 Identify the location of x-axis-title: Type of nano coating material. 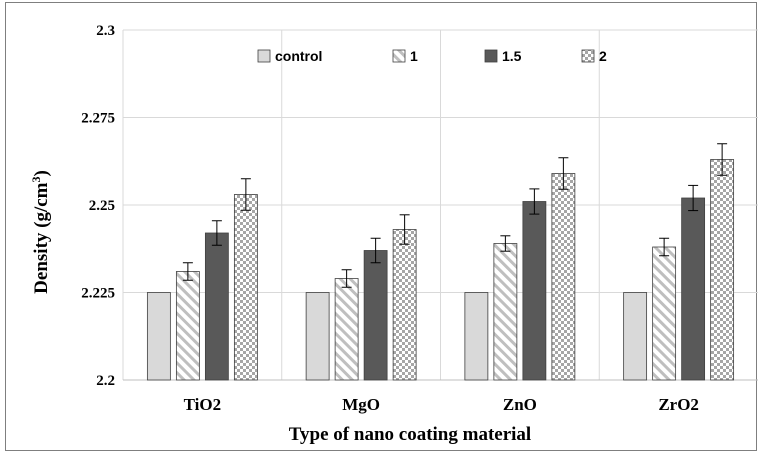
(410, 434).